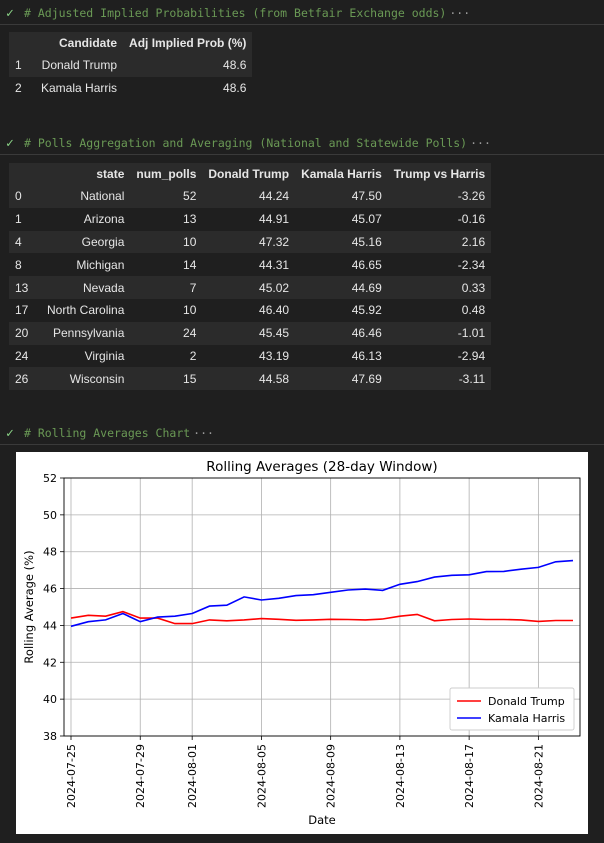 The width and height of the screenshot is (604, 843). I want to click on table-cell: Michigan, so click(100, 264).